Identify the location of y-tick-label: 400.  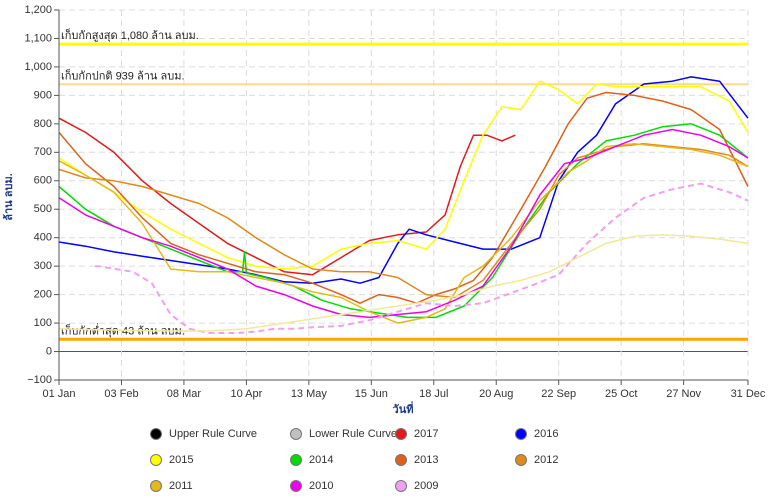
(43, 238).